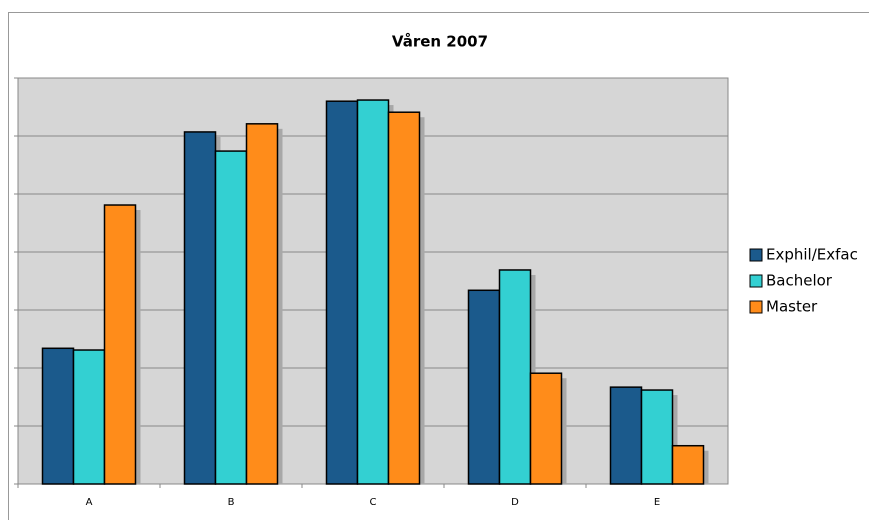  What do you see at coordinates (812, 255) in the screenshot?
I see `legend-label: Exphil/Exfac` at bounding box center [812, 255].